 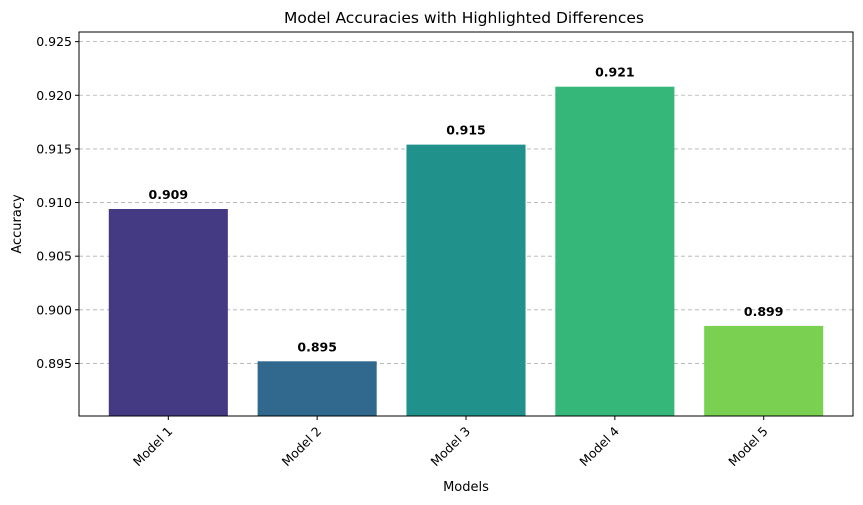 What do you see at coordinates (54, 309) in the screenshot?
I see `y-tick-label: 0.900` at bounding box center [54, 309].